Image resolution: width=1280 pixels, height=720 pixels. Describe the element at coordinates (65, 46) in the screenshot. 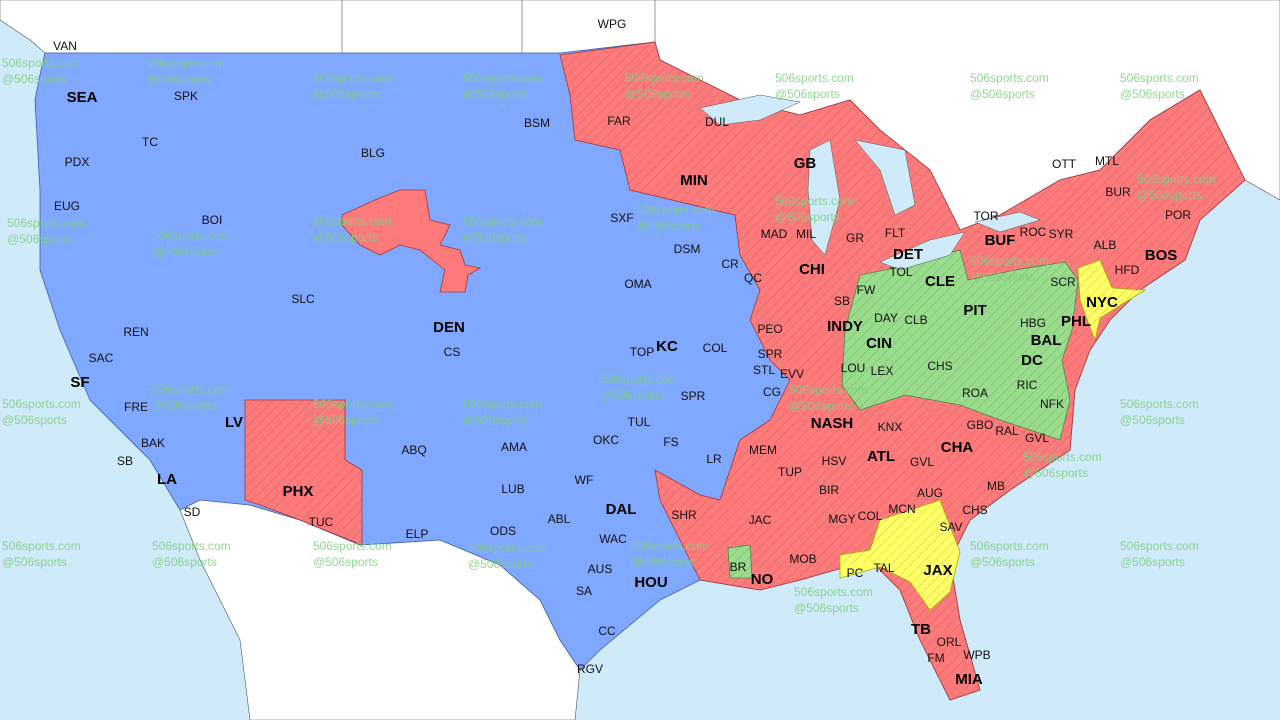

I see `city-label: VAN` at that location.